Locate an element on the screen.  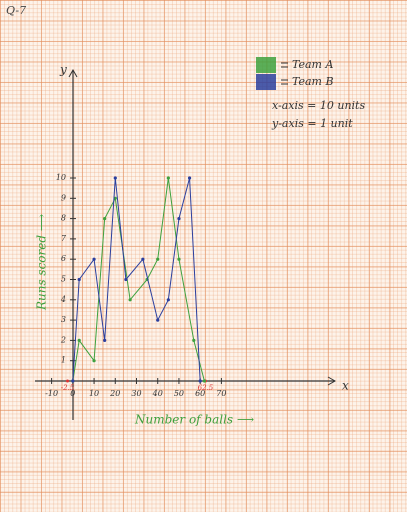
y-arrow is located at coordinates (73, 73).